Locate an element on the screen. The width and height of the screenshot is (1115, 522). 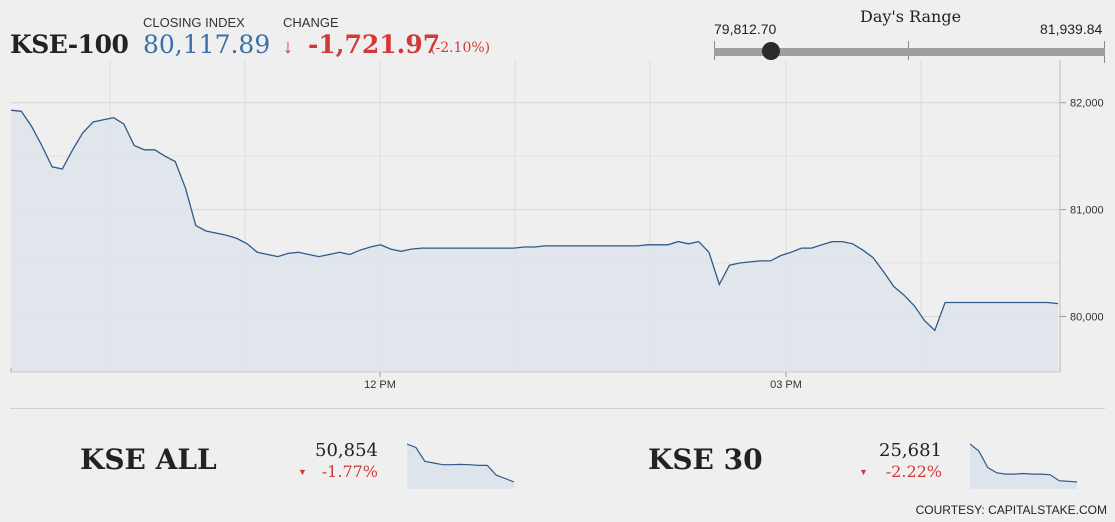
closing-index-label: CLOSING INDEX is located at coordinates (194, 22).